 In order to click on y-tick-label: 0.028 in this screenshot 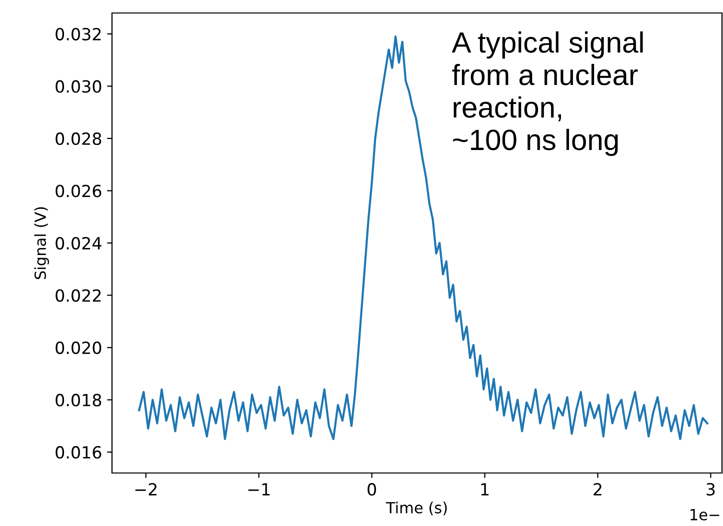, I will do `click(79, 139)`.